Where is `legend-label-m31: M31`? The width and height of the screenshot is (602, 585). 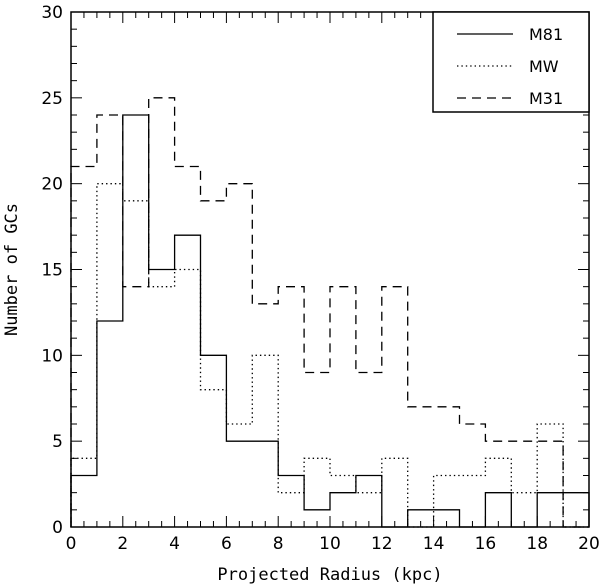 legend-label-m31: M31 is located at coordinates (546, 98).